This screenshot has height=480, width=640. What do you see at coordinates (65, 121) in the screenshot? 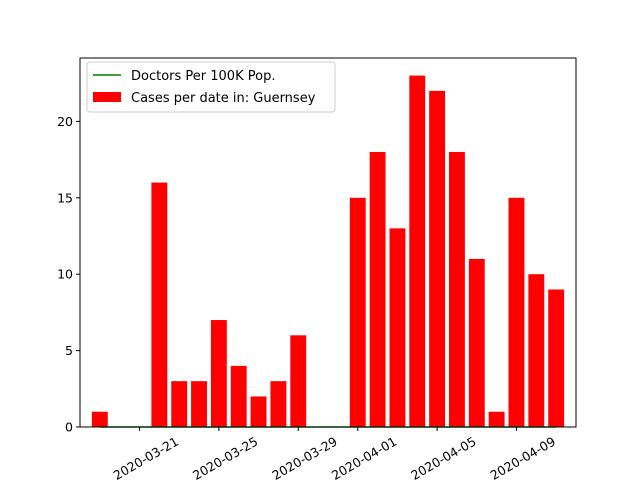
I see `y-tick-label-20: 20` at bounding box center [65, 121].